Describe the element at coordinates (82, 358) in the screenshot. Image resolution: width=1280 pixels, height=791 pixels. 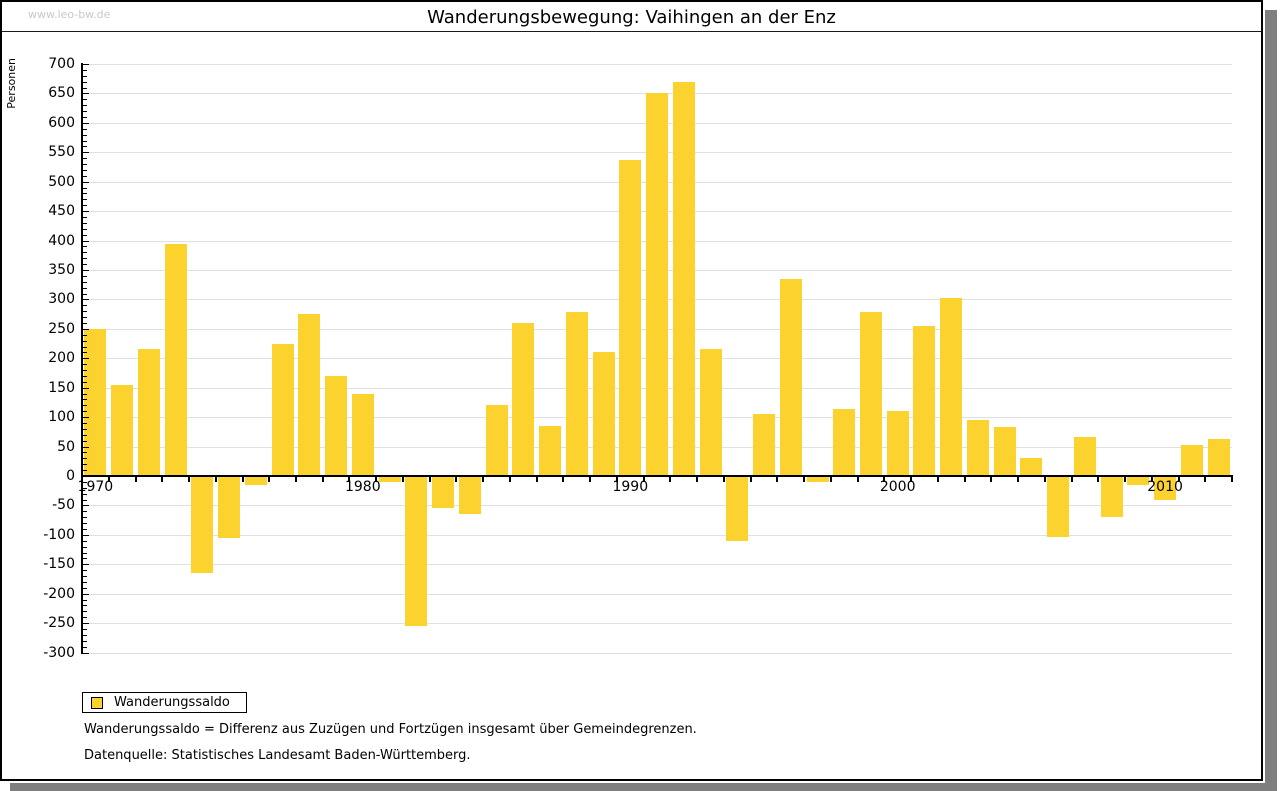
I see `y-axis-line` at that location.